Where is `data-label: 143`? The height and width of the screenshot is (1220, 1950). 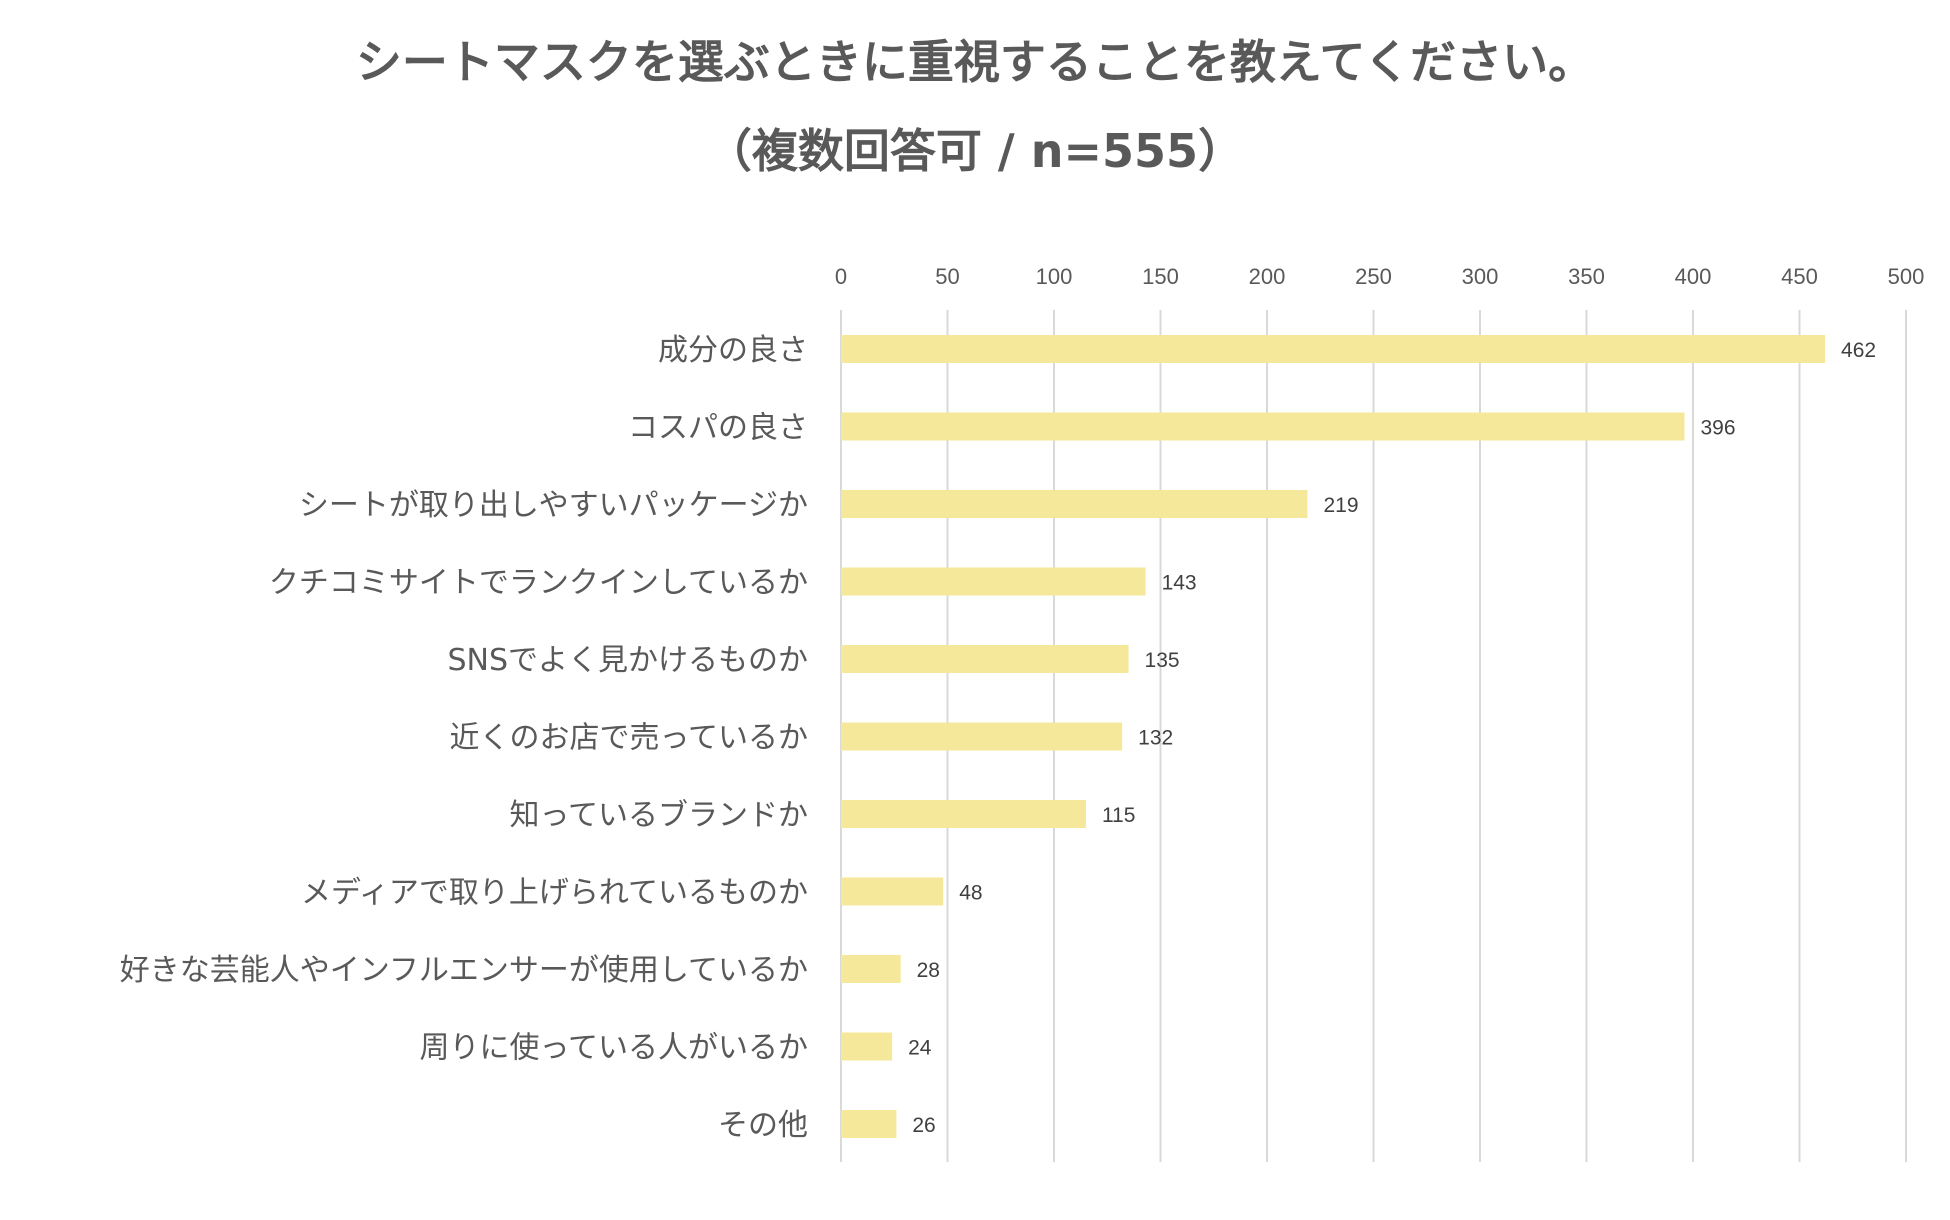 data-label: 143 is located at coordinates (1179, 583).